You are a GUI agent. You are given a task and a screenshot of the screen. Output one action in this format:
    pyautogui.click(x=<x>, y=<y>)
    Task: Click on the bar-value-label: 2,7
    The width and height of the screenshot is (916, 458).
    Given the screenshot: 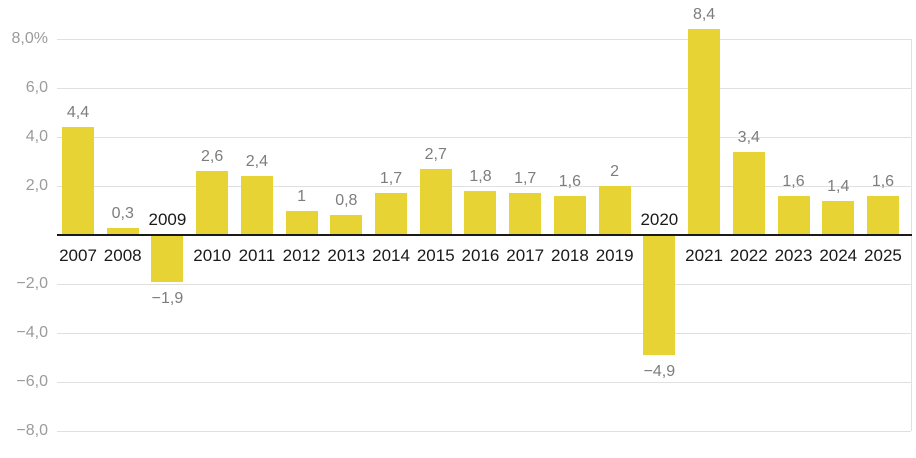 What is the action you would take?
    pyautogui.click(x=435, y=154)
    